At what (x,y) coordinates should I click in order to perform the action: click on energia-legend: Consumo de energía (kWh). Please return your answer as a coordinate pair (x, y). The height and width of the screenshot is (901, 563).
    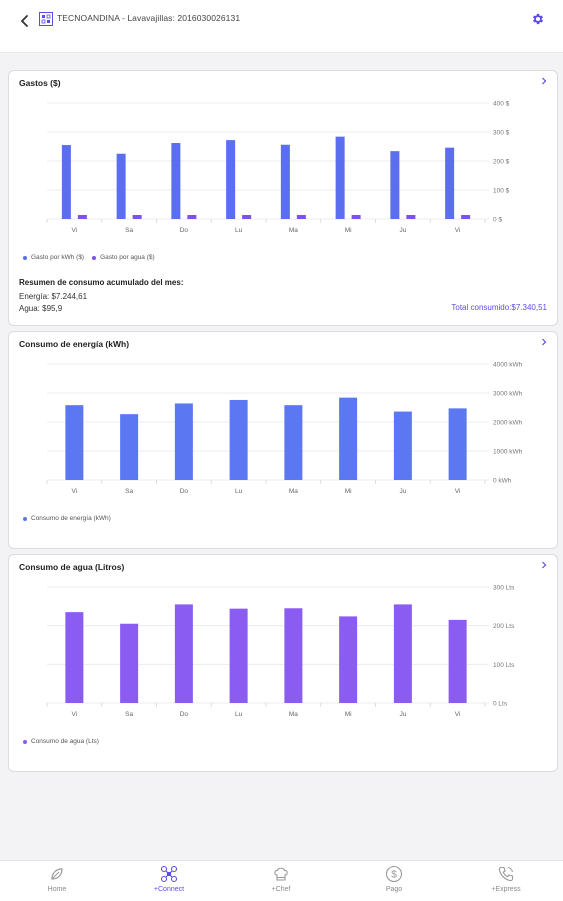
    Looking at the image, I should click on (71, 518).